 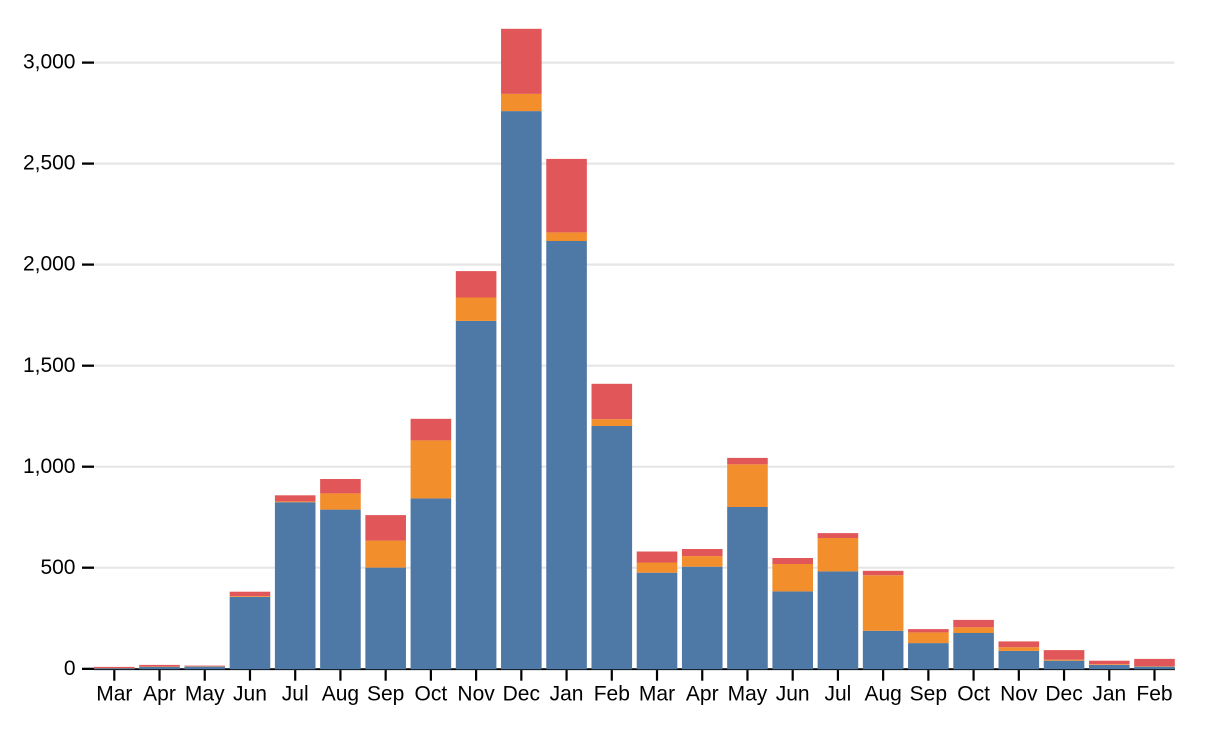 I want to click on svg-text: 1,000, so click(x=49, y=466).